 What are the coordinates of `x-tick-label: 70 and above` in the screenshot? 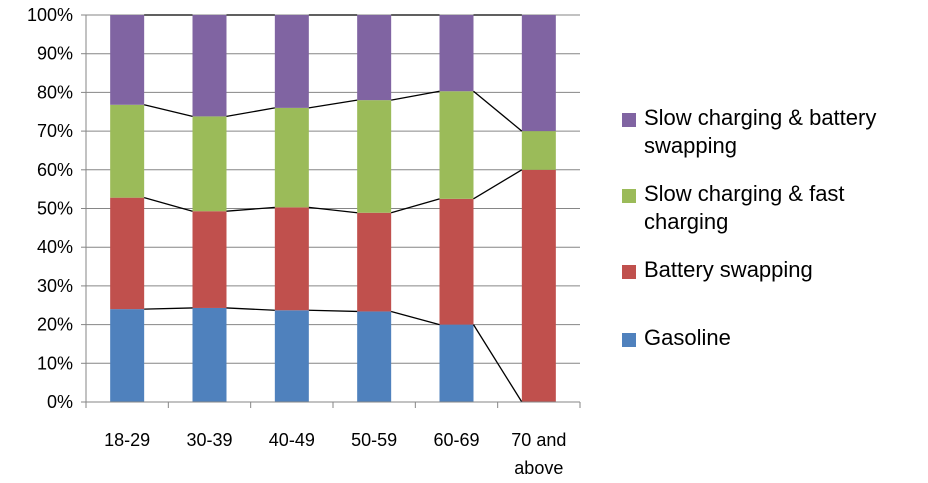 It's located at (538, 454).